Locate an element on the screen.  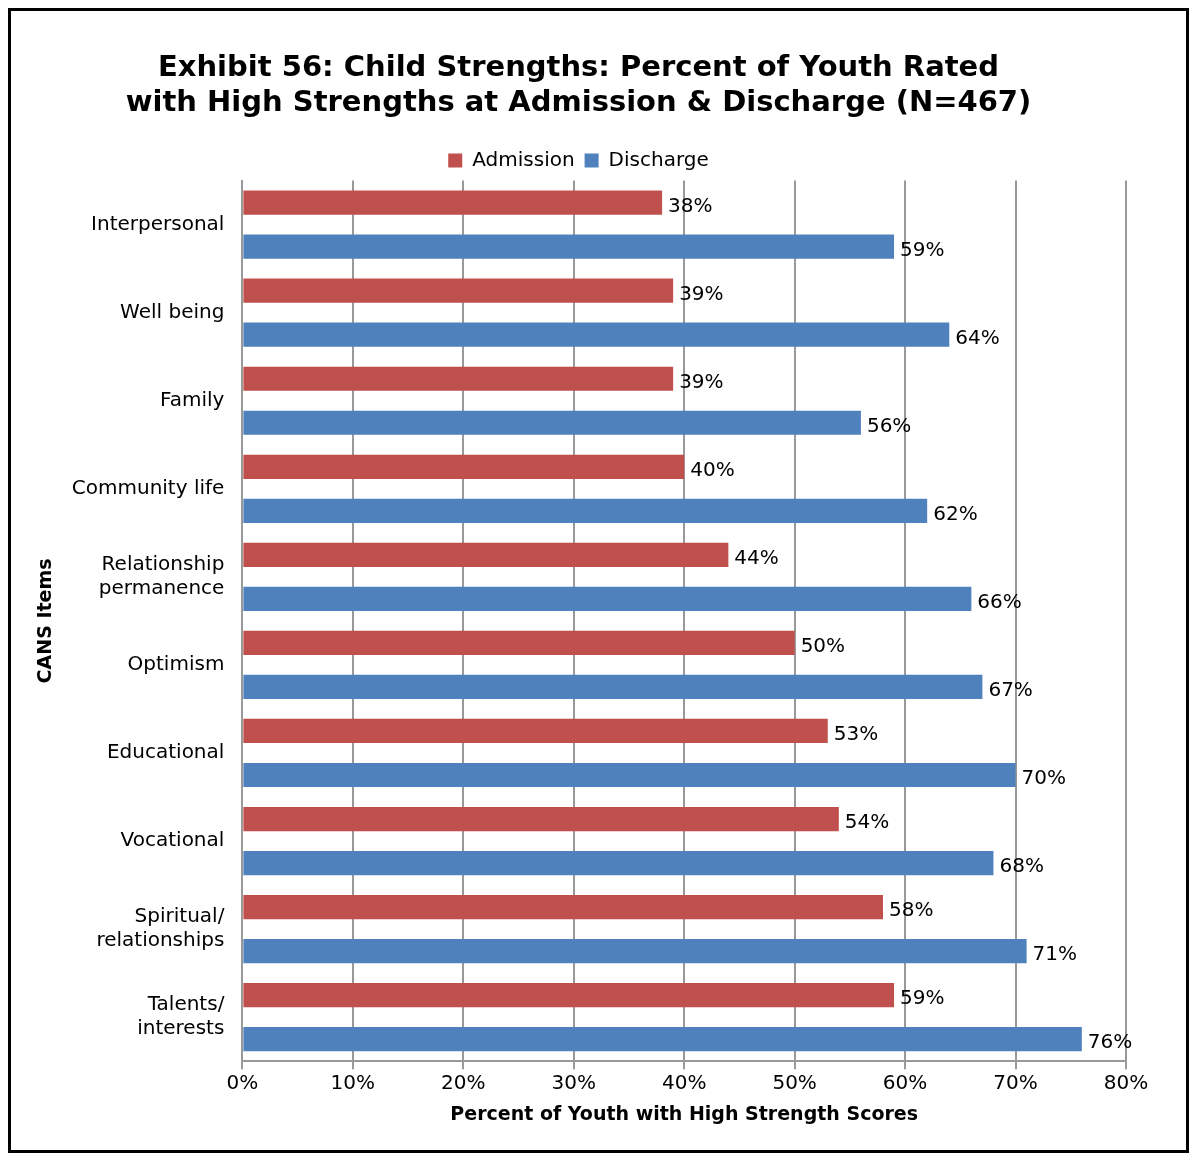
y-tick-label: Interpersonal is located at coordinates (158, 222).